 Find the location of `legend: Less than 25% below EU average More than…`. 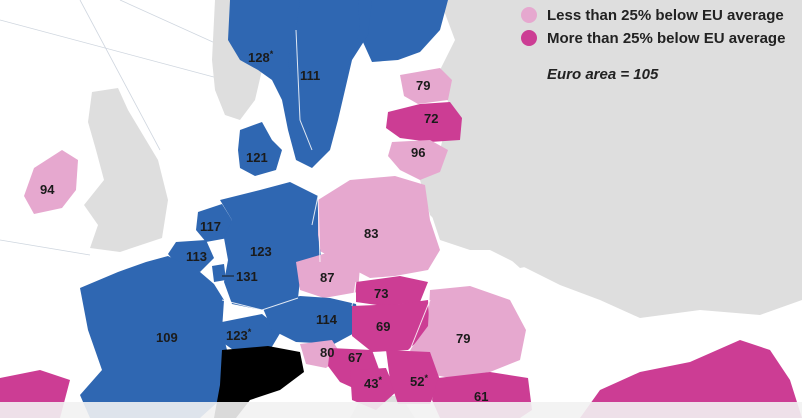

legend: Less than 25% below EU average More than… is located at coordinates (653, 45).